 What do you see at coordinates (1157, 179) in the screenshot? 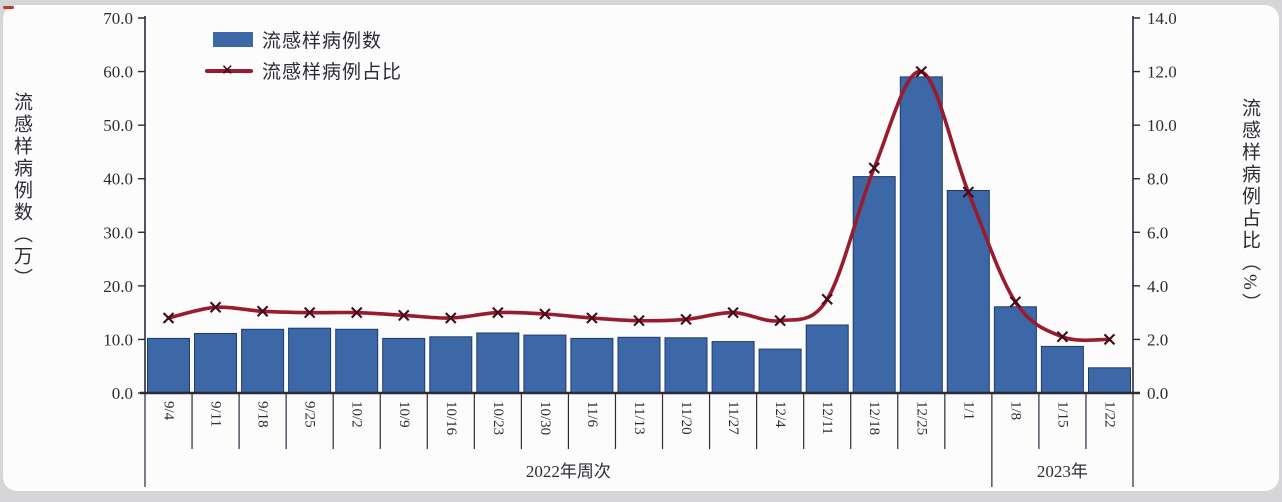
I see `svg-text: 8.0` at bounding box center [1157, 179].